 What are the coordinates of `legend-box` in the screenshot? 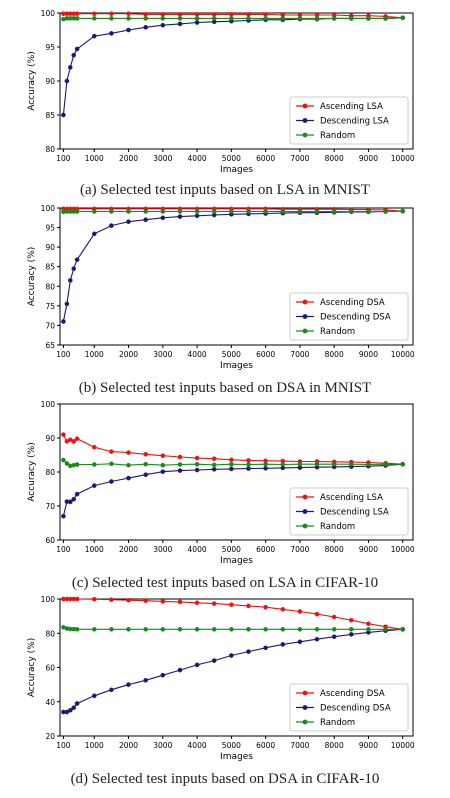 It's located at (349, 316).